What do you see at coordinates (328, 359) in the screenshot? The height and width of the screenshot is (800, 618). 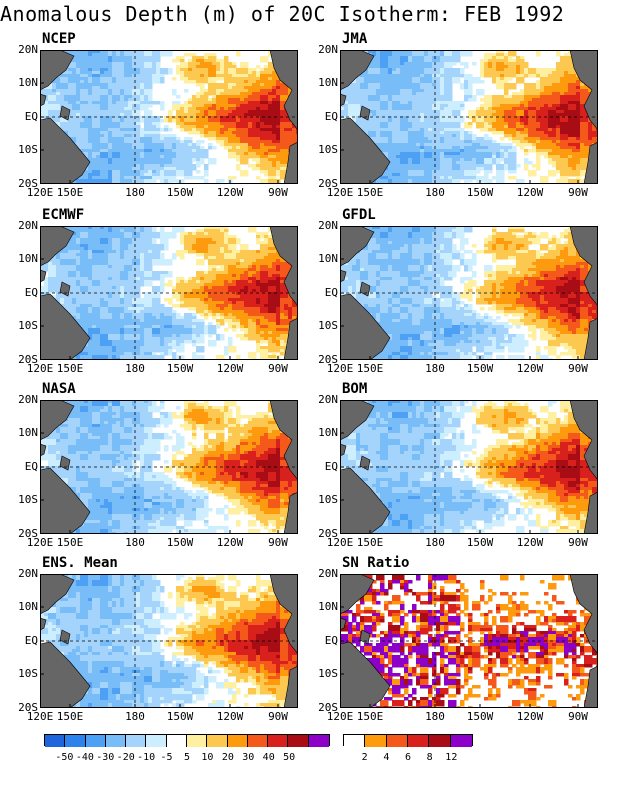 I see `latitude-label: 20S` at bounding box center [328, 359].